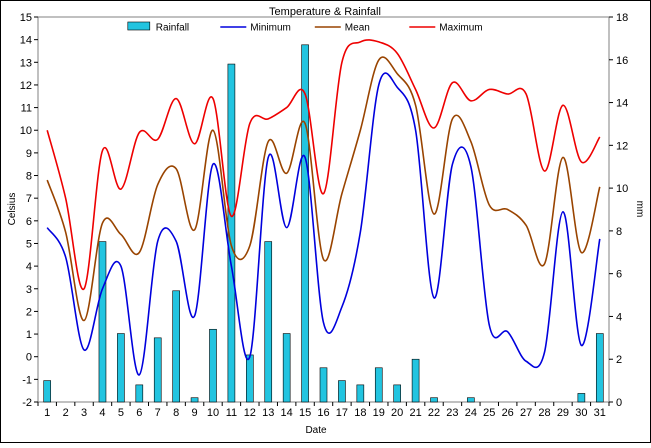 The image size is (651, 448). I want to click on x-tick-label: 27, so click(526, 413).